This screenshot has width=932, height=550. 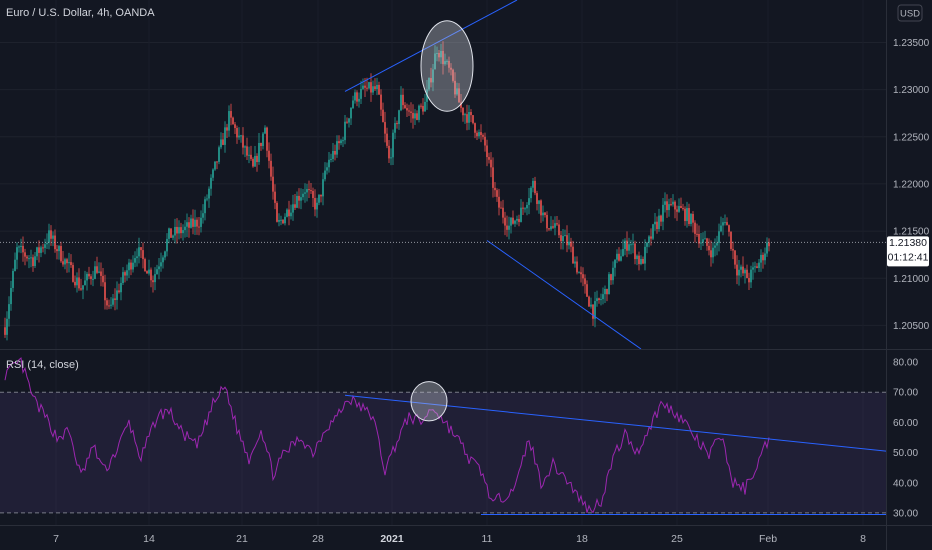 What do you see at coordinates (905, 393) in the screenshot?
I see `rsi-tick-label: 70.00` at bounding box center [905, 393].